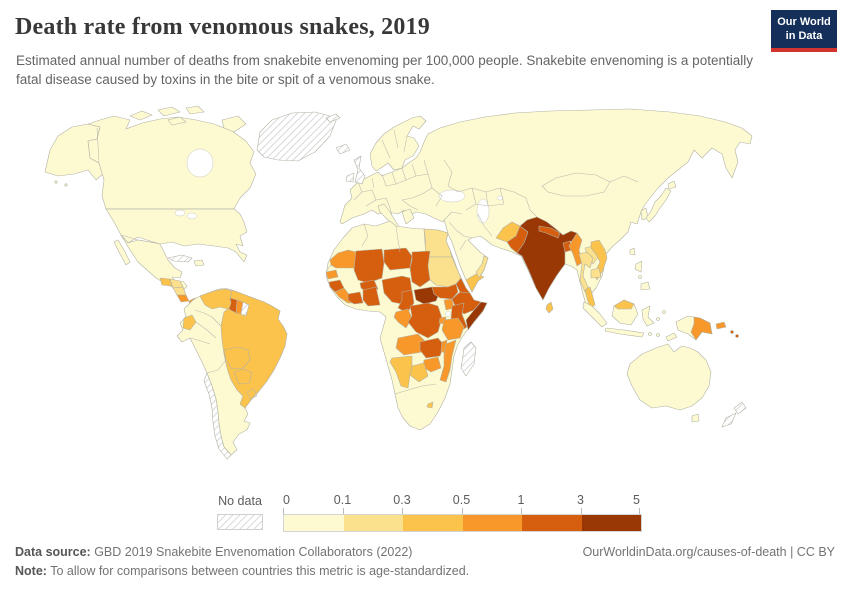  What do you see at coordinates (463, 285) in the screenshot?
I see `country-eritrea` at bounding box center [463, 285].